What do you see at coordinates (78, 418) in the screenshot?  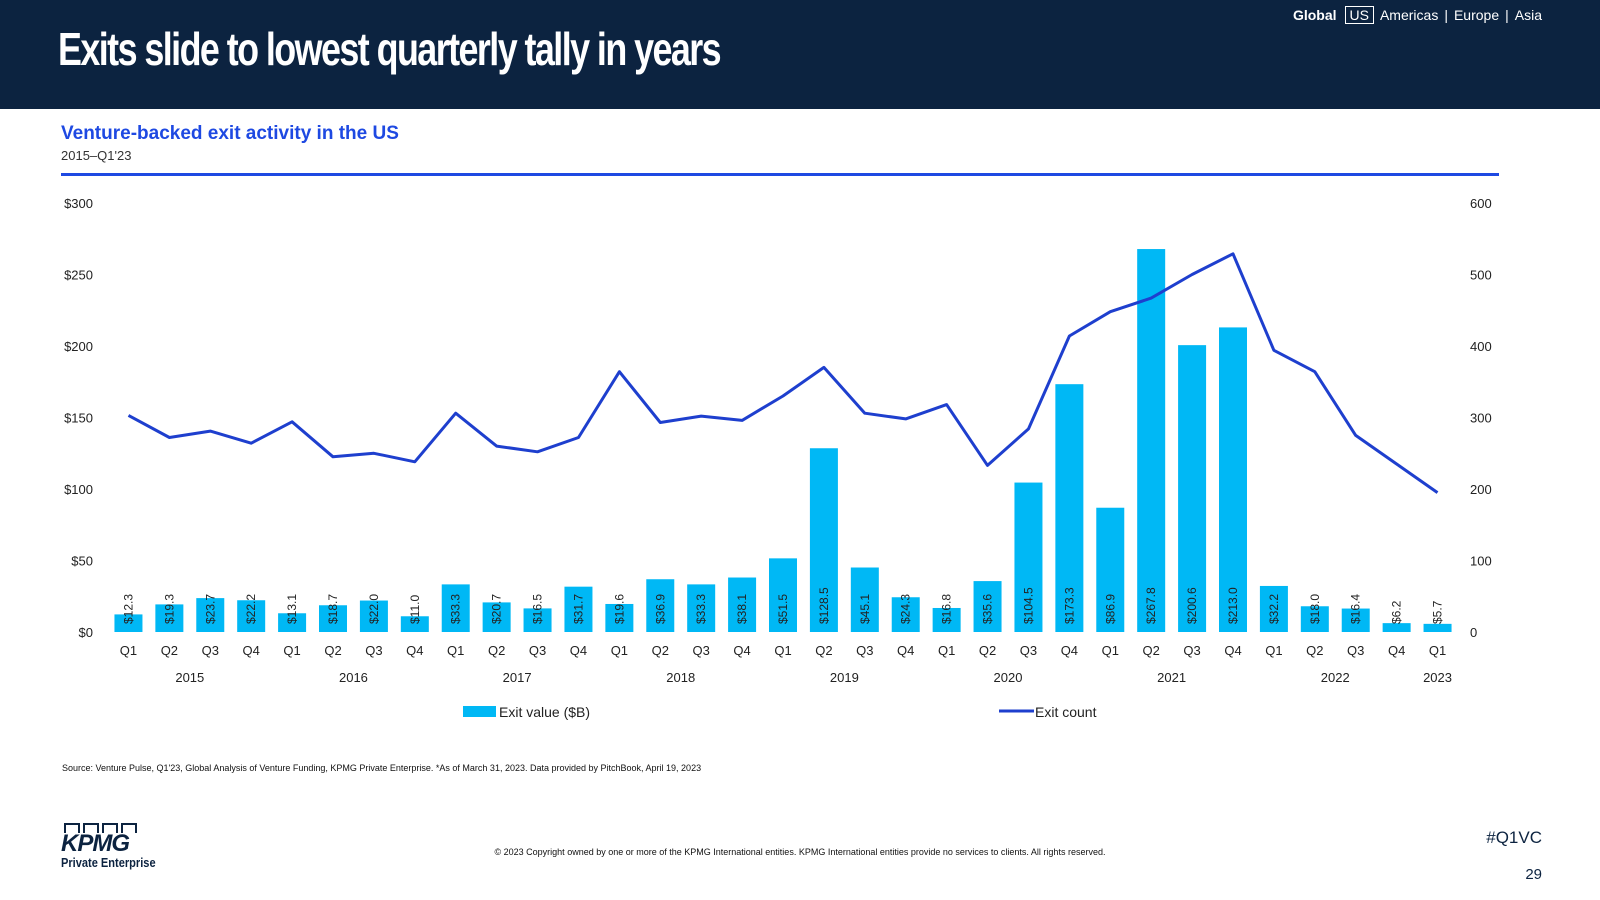 I see `y-left-tick-label: $150` at bounding box center [78, 418].